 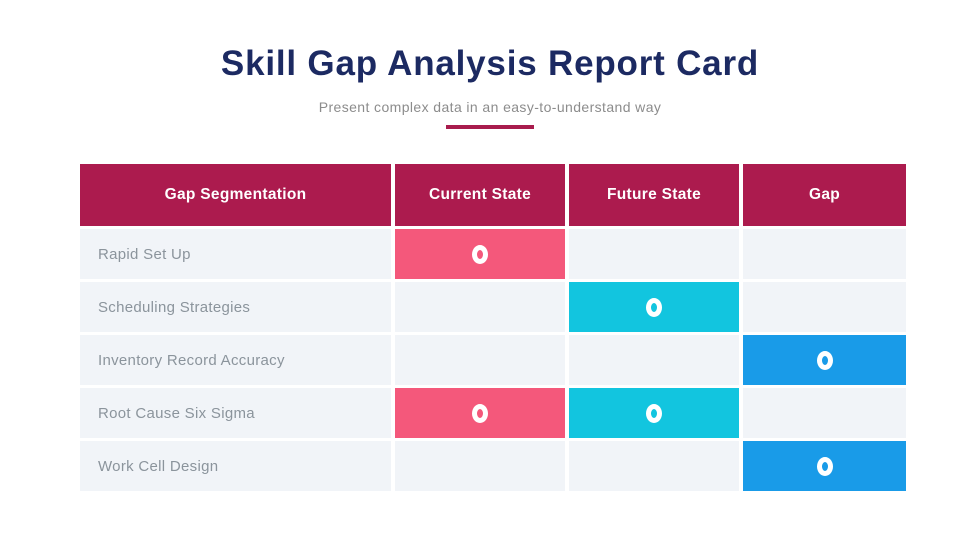 What do you see at coordinates (235, 307) in the screenshot?
I see `row-label: Scheduling Strategies` at bounding box center [235, 307].